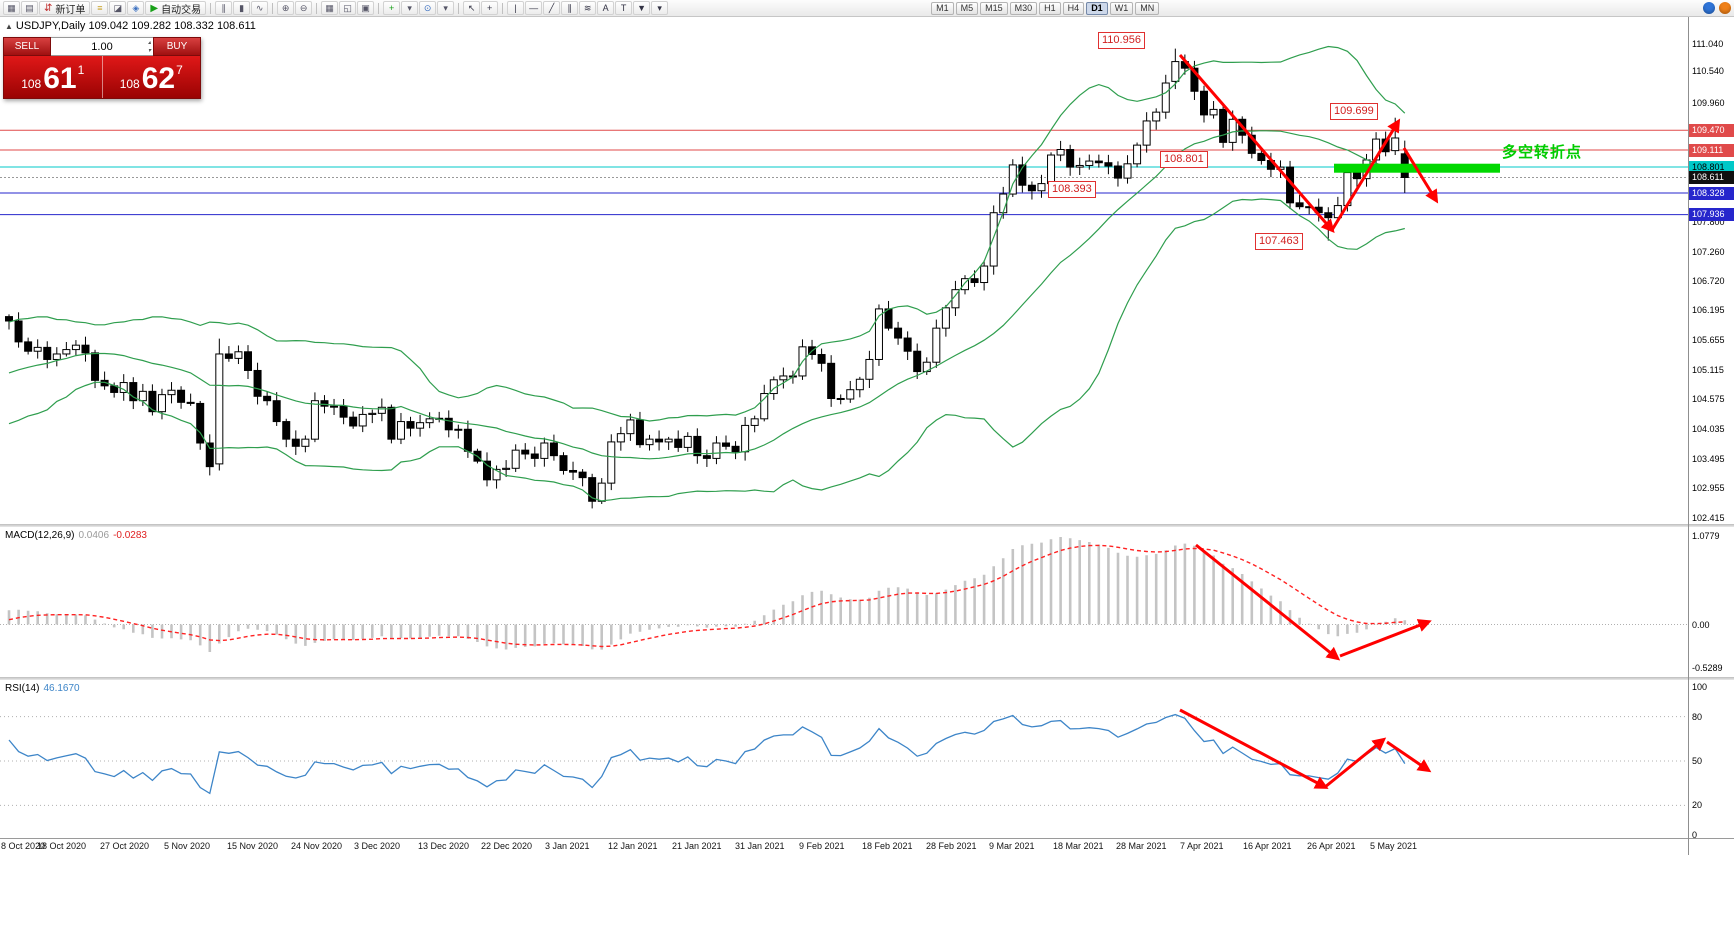  I want to click on price-axis-divider, so click(1688, 436).